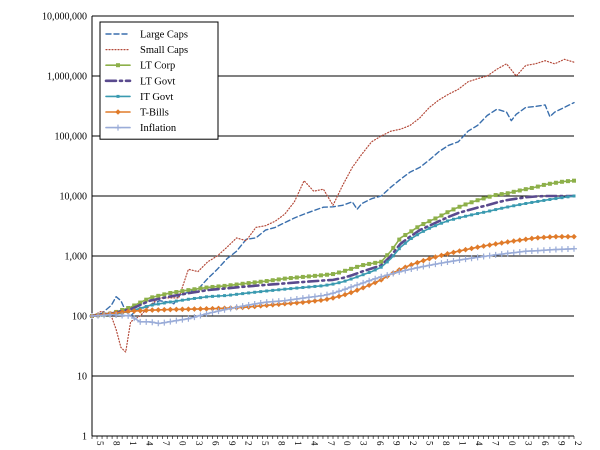 Image resolution: width=600 pixels, height=450 pixels. I want to click on x-tick-label: 6, so click(380, 443).